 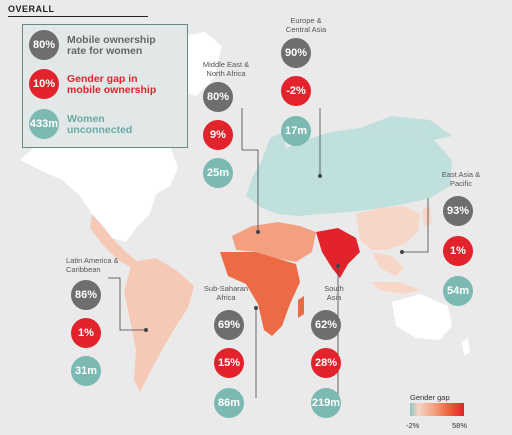 I want to click on eca-gap-badge: -2%, so click(x=296, y=91).